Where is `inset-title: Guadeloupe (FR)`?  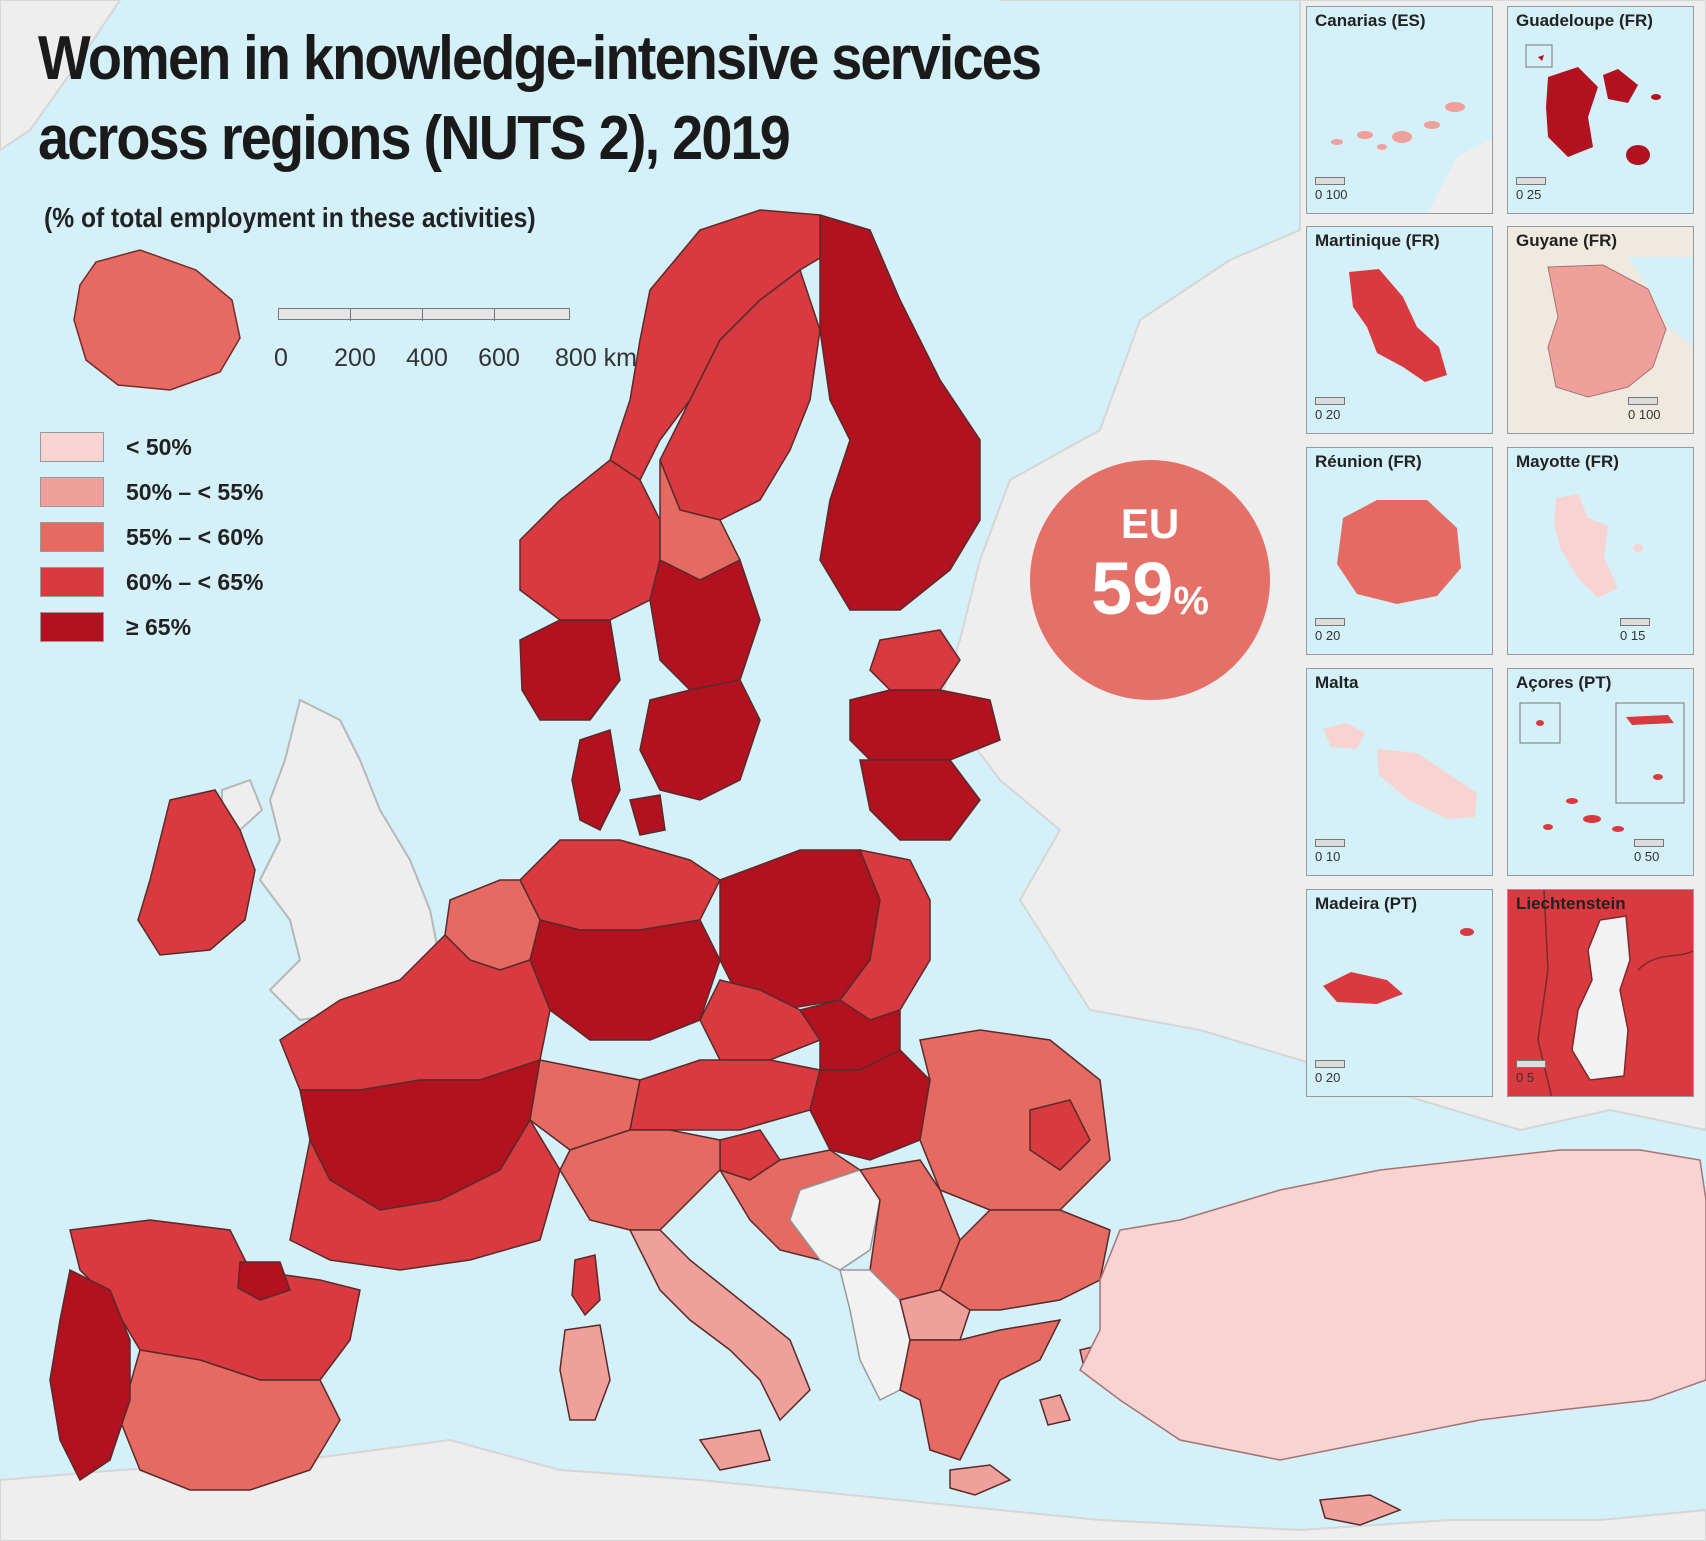 inset-title: Guadeloupe (FR) is located at coordinates (1584, 20).